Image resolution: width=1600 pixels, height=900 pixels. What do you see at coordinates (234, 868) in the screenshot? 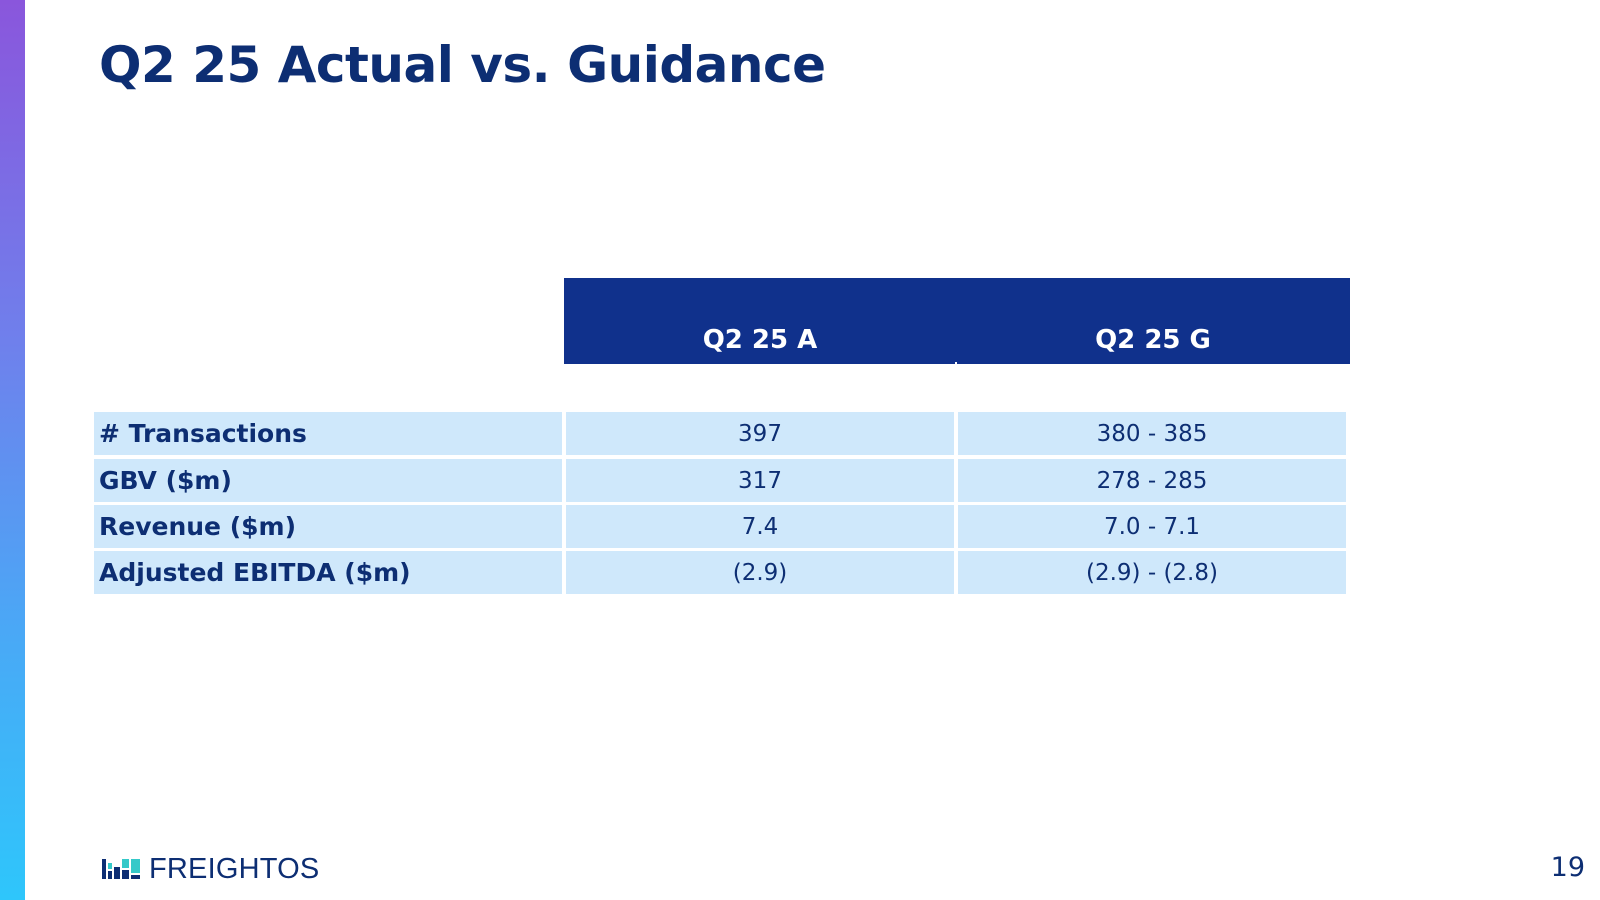
I see `logo-wordmark: FREIGHTOS` at bounding box center [234, 868].